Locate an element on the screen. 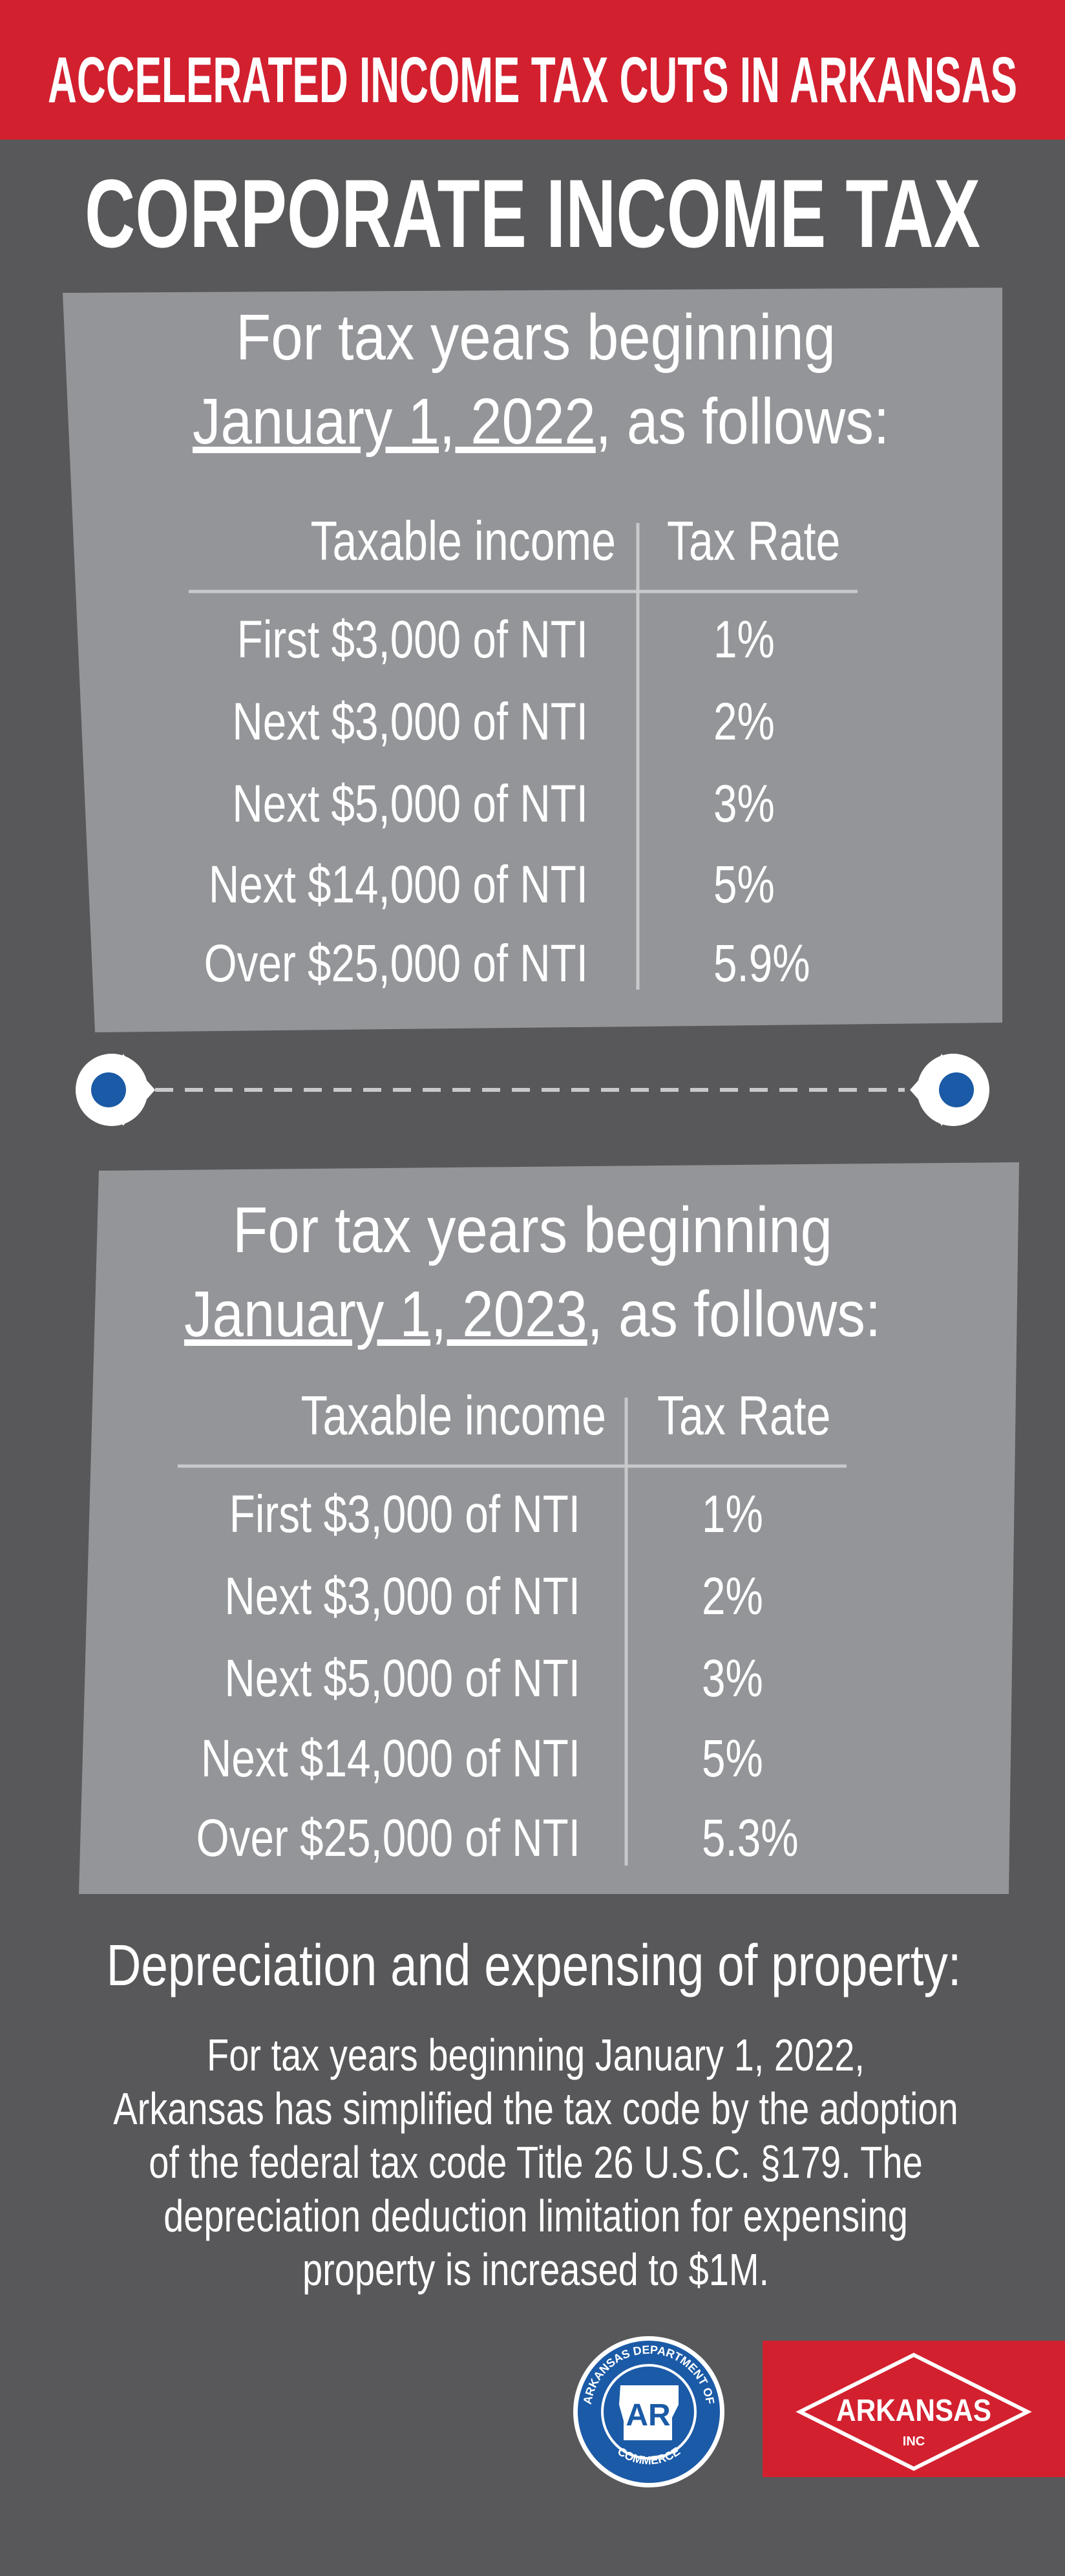 This screenshot has height=2576, width=1065. intro-date: January 1, 2022, as follows: is located at coordinates (541, 421).